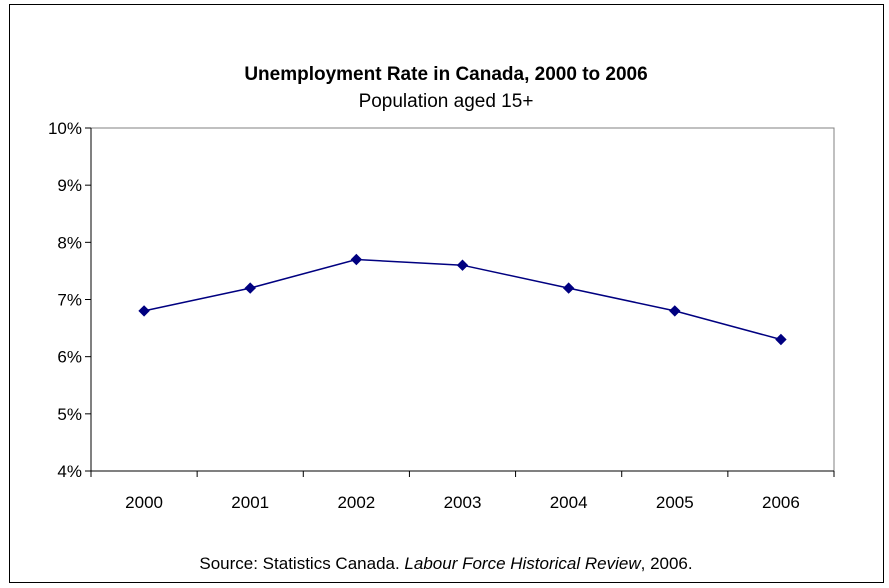 Image resolution: width=889 pixels, height=588 pixels. What do you see at coordinates (69, 185) in the screenshot?
I see `y-tick-label: 9%` at bounding box center [69, 185].